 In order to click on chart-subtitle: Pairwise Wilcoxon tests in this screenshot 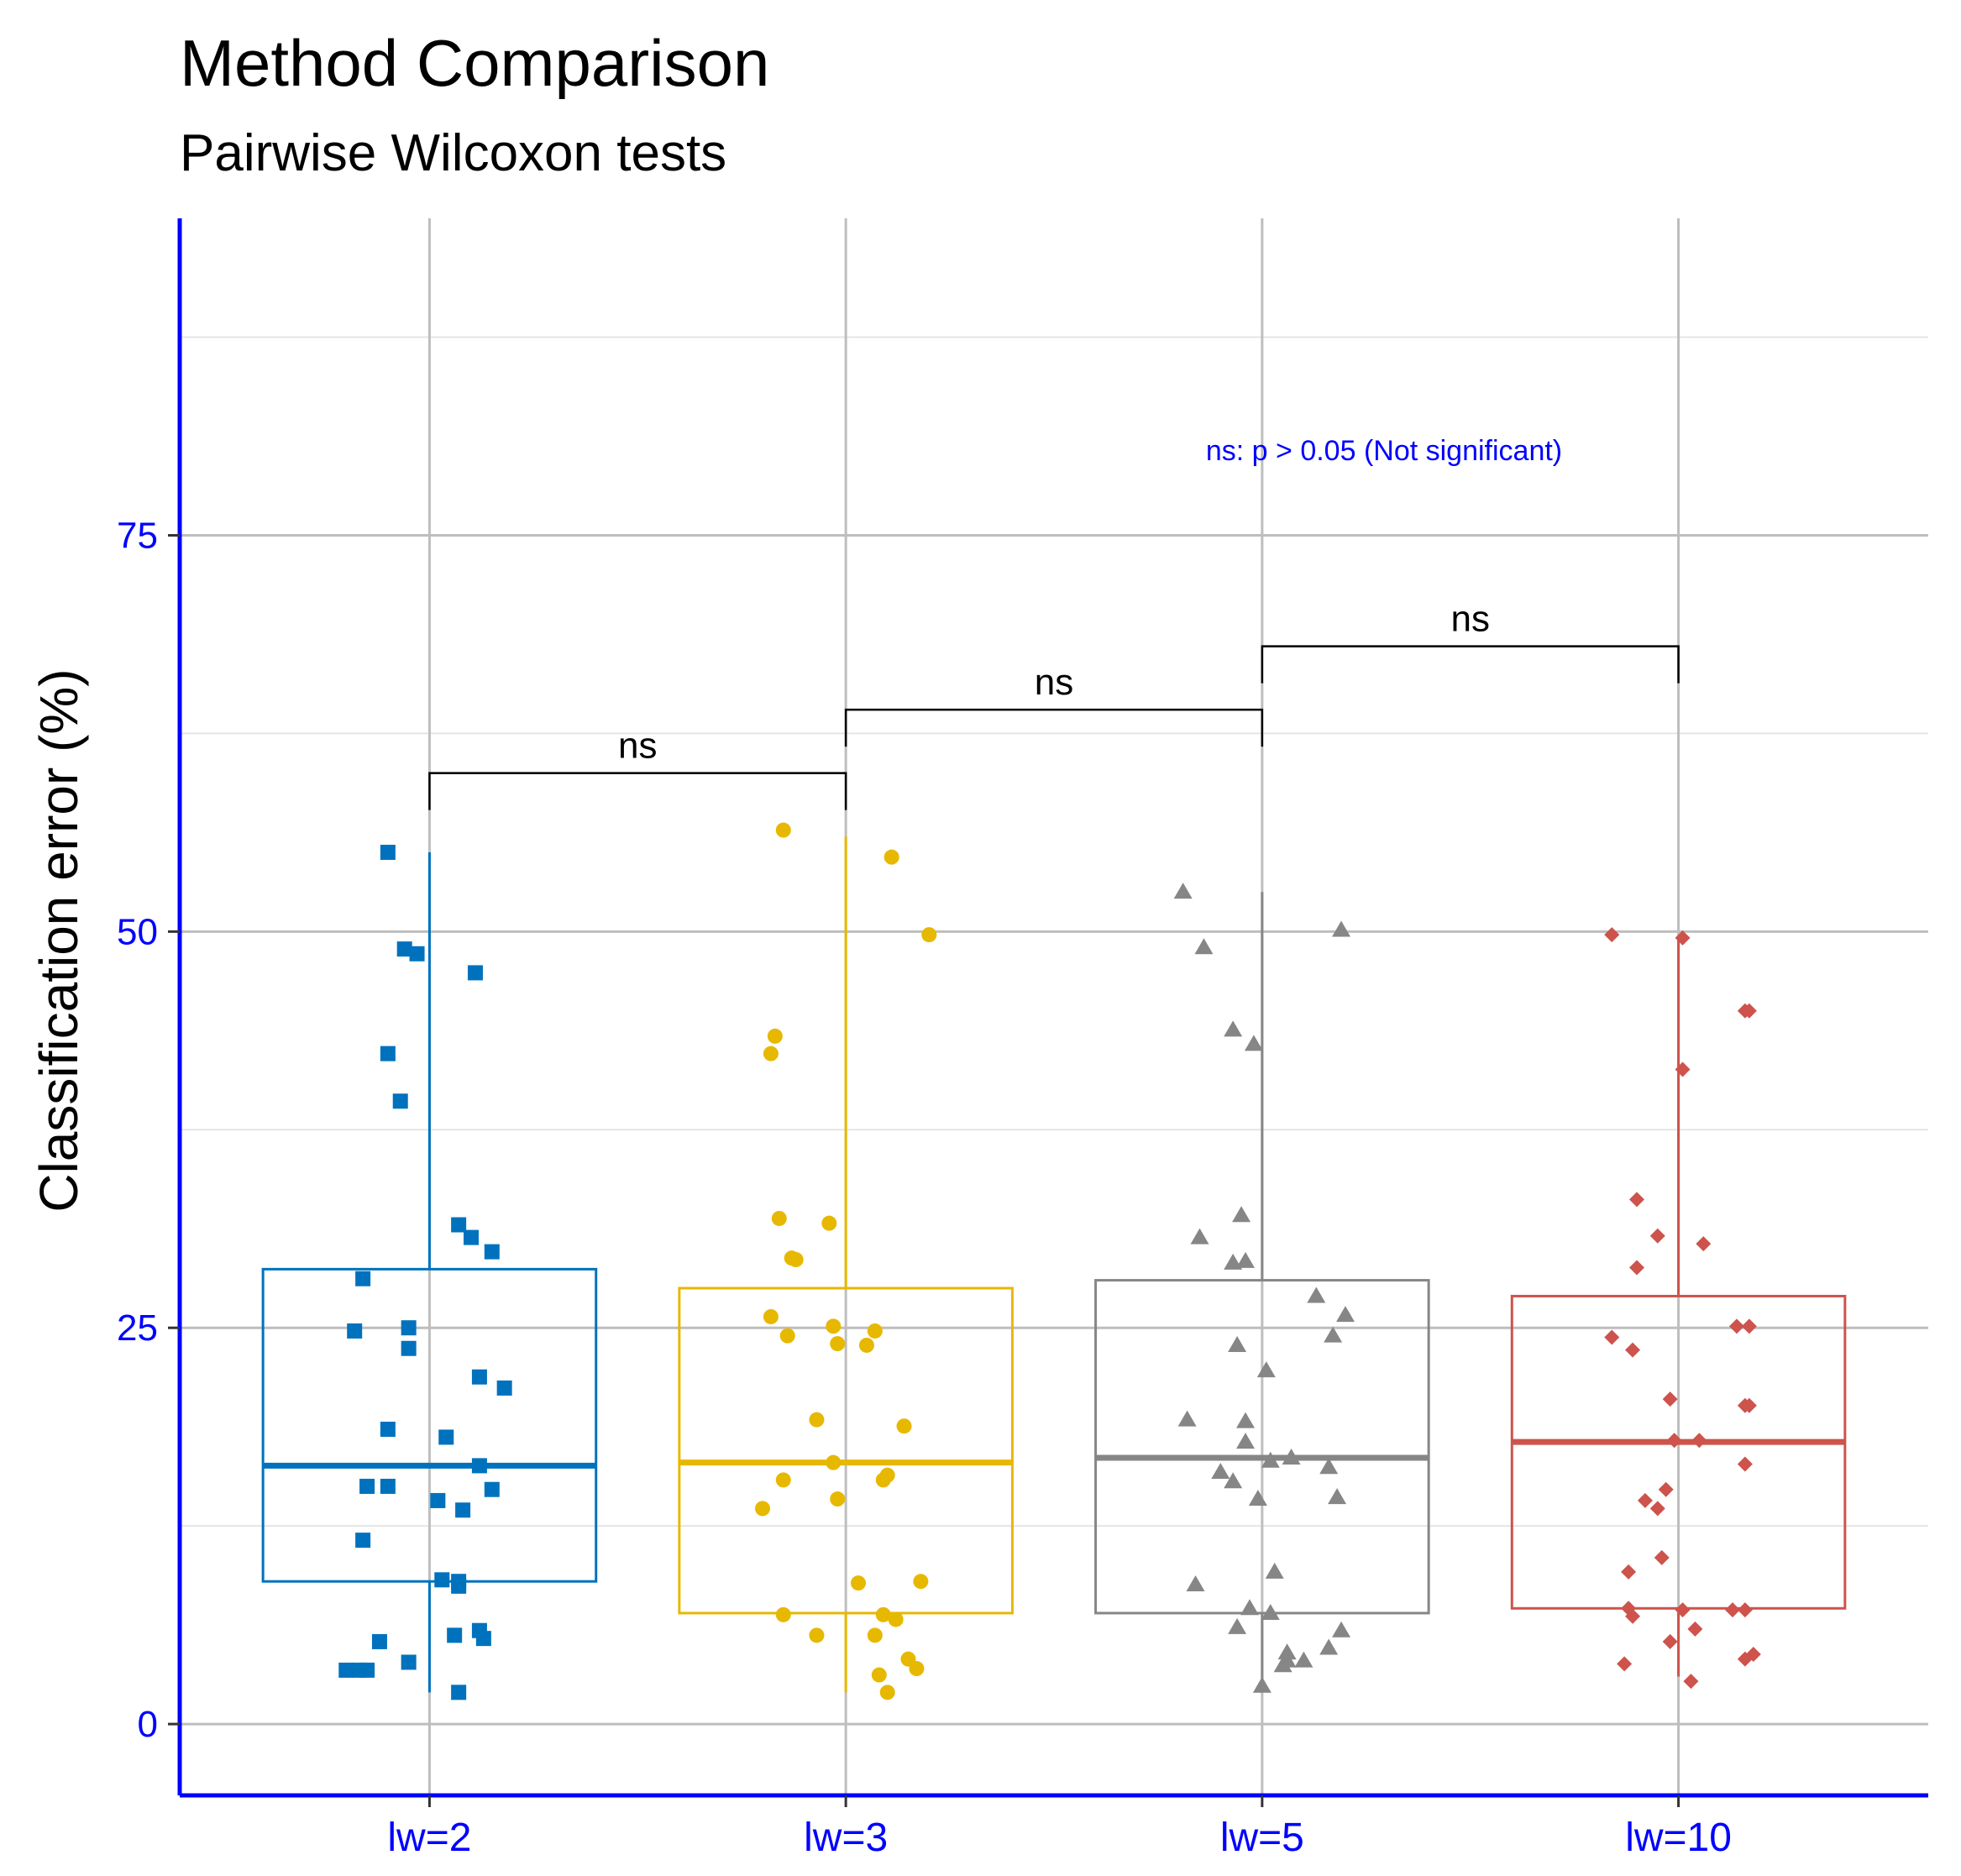, I will do `click(453, 153)`.